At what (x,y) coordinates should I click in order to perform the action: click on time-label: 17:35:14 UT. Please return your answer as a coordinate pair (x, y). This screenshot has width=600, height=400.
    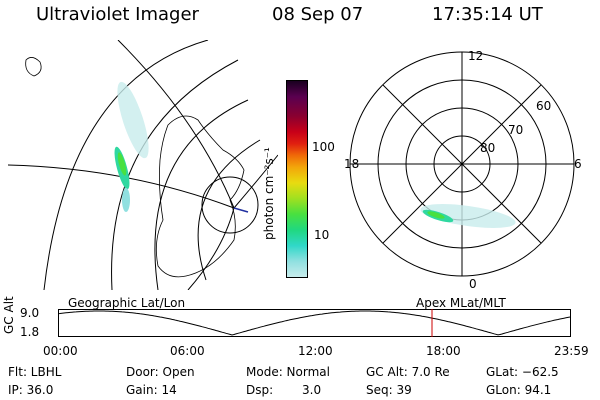
    Looking at the image, I should click on (487, 14).